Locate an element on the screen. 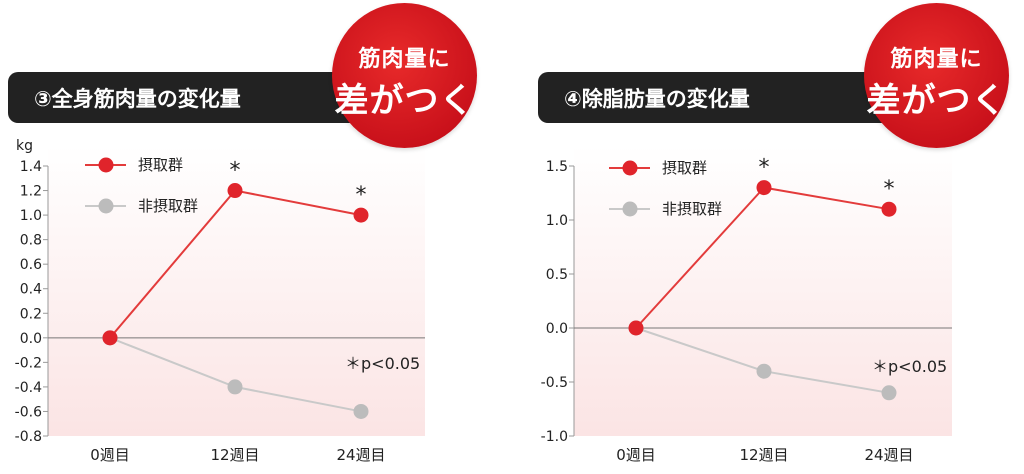 The height and width of the screenshot is (474, 1024). y-tick-label: 0.6 is located at coordinates (31, 265).